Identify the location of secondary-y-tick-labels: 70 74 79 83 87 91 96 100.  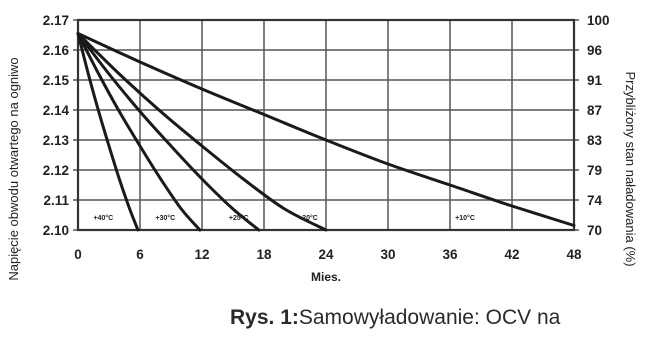
(598, 125).